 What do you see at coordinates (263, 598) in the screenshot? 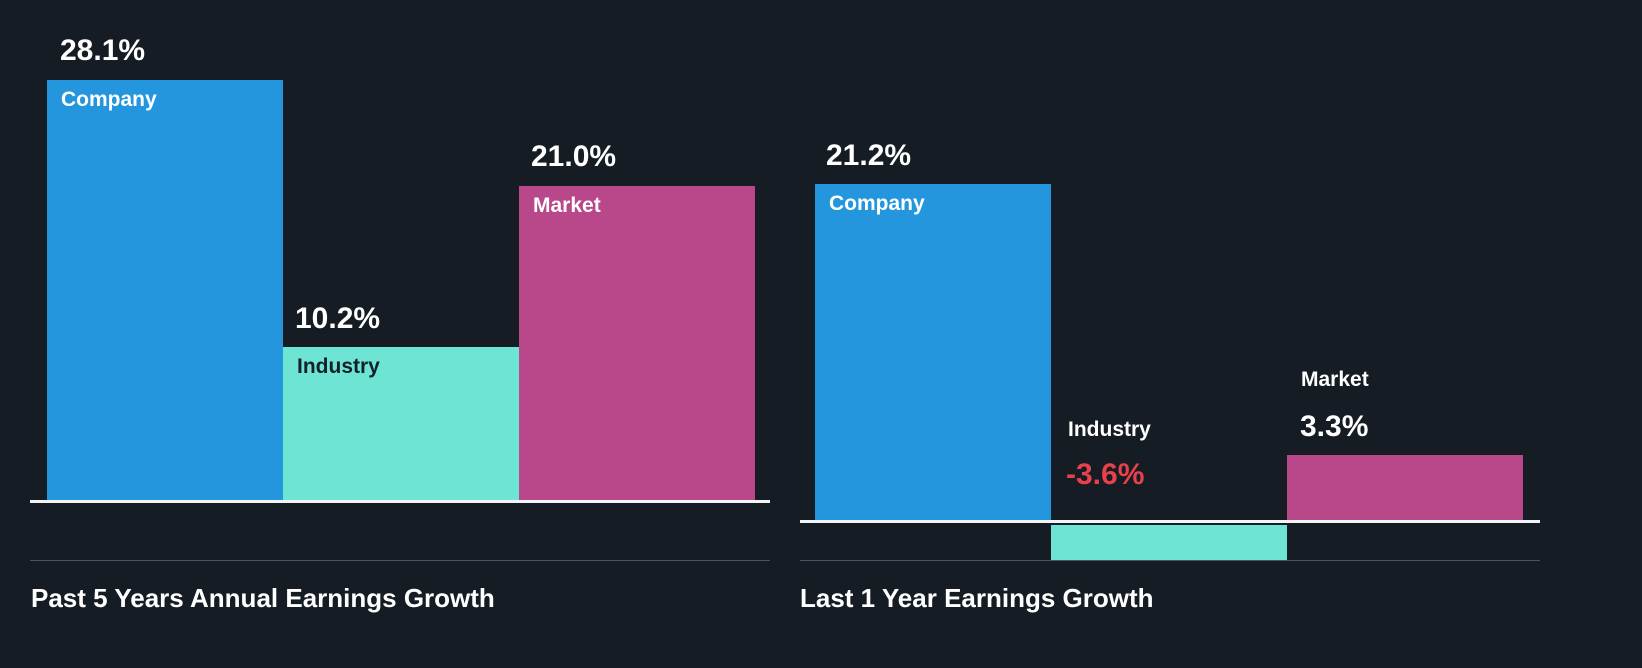
I see `past-5-years-title: Past 5 Years Annual Earnings Growth` at bounding box center [263, 598].